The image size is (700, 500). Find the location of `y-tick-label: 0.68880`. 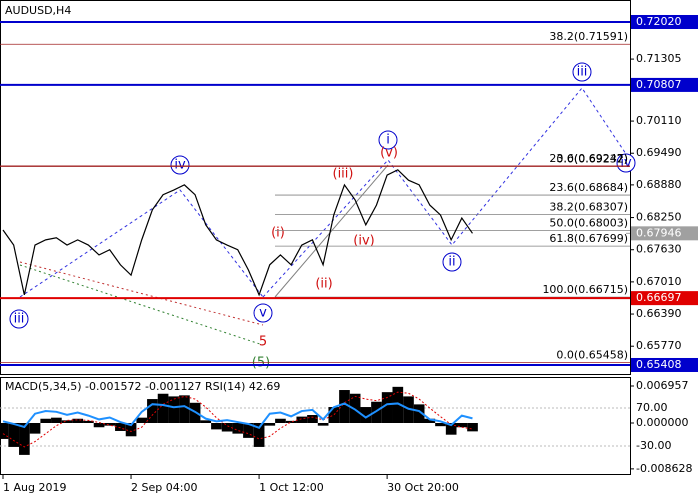

y-tick-label: 0.68880 is located at coordinates (659, 184).